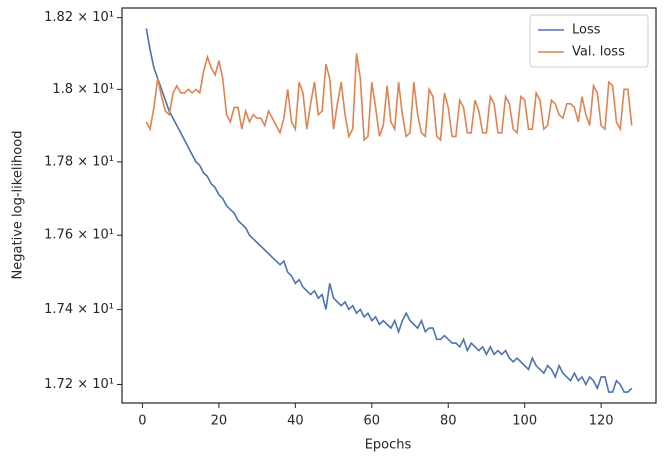  Describe the element at coordinates (295, 421) in the screenshot. I see `x-tick-label: 40` at that location.